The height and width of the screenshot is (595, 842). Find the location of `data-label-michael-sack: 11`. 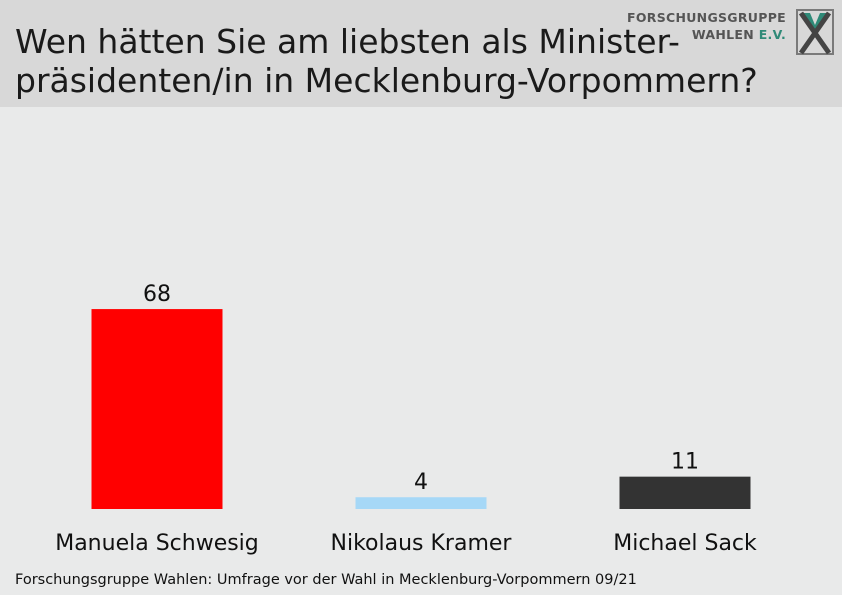

data-label-michael-sack: 11 is located at coordinates (685, 462).